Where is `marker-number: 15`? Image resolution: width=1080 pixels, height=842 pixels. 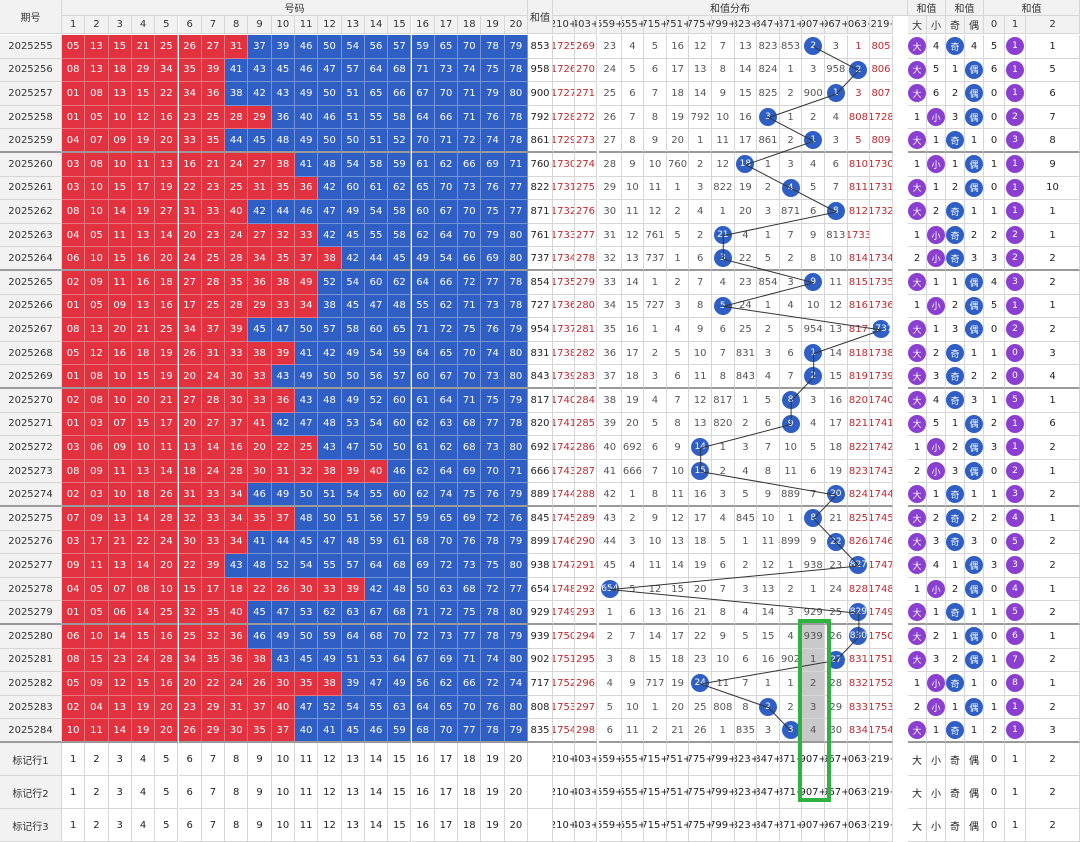 marker-number: 15 is located at coordinates (400, 825).